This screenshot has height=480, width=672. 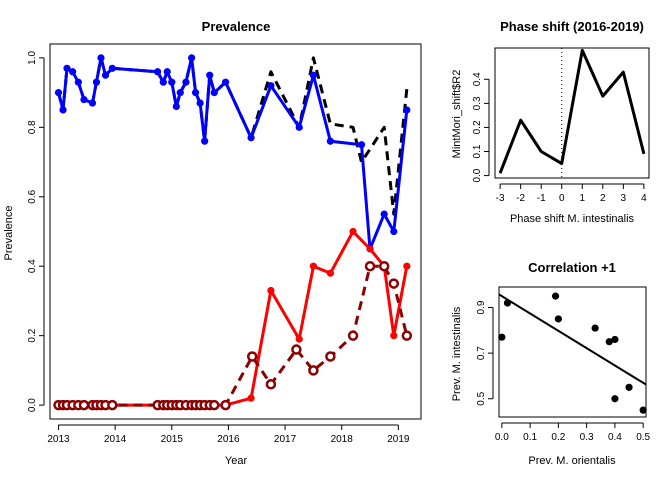 What do you see at coordinates (398, 439) in the screenshot?
I see `prevalence-x-tick-label: 2019` at bounding box center [398, 439].